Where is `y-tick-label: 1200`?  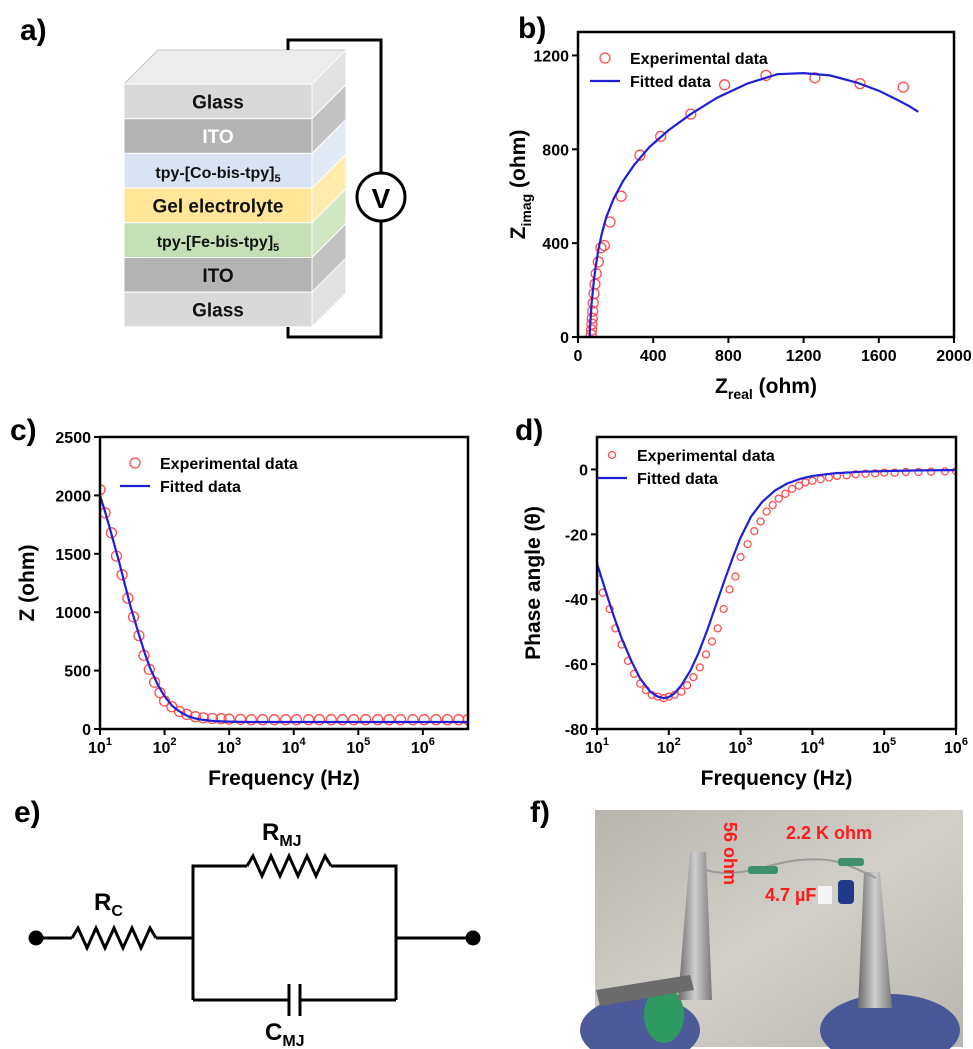 y-tick-label: 1200 is located at coordinates (551, 56).